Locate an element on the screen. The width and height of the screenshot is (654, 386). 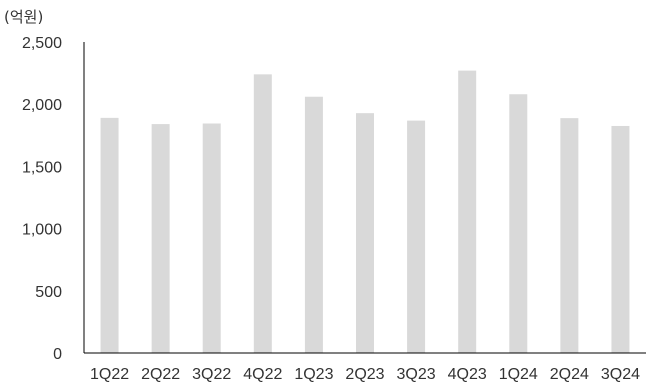
x-tick-label: 2Q24 is located at coordinates (569, 374).